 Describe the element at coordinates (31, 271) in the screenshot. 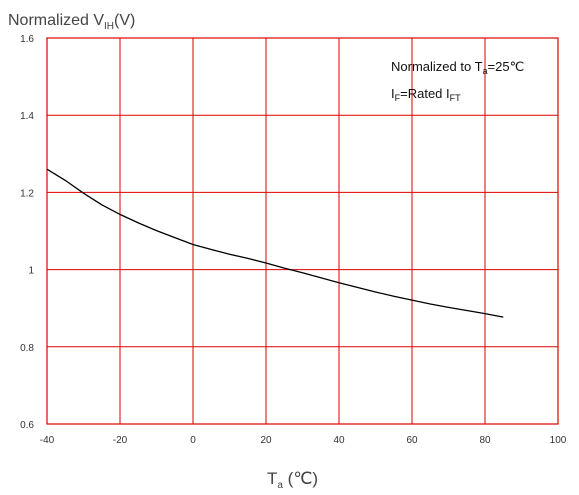

I see `y-tick-label: 1` at that location.